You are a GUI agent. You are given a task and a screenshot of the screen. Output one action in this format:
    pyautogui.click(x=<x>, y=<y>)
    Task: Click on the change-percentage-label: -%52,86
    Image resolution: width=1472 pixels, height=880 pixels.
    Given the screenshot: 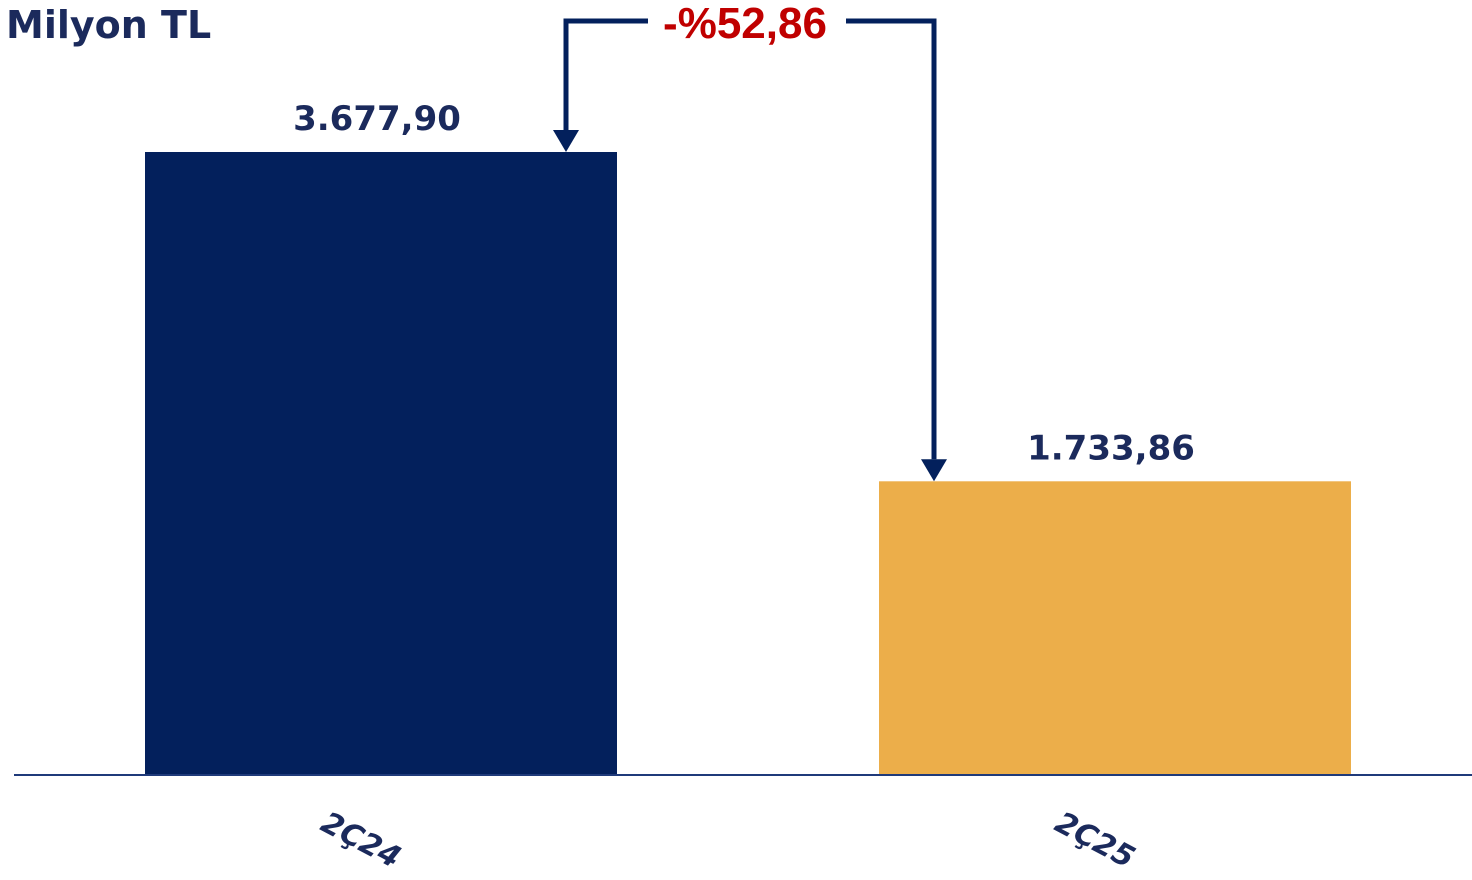 What is the action you would take?
    pyautogui.click(x=745, y=24)
    